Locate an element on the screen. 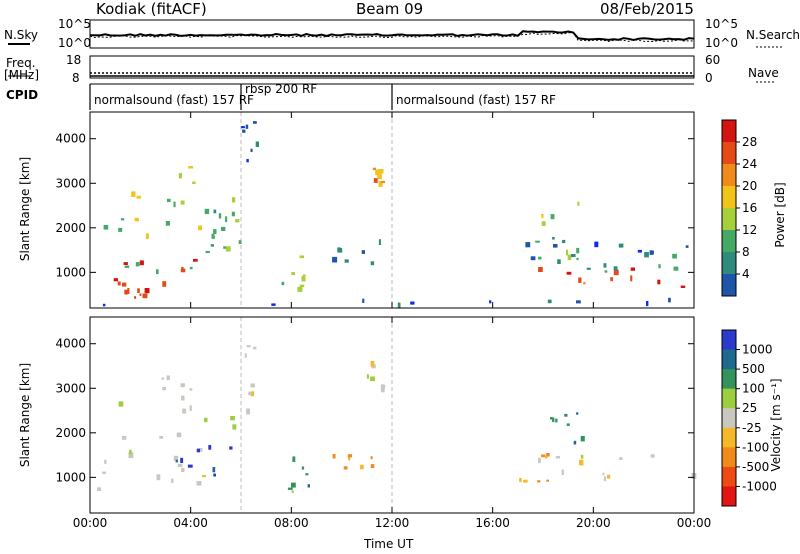 The width and height of the screenshot is (800, 554). freq-unit-label: [MHz] is located at coordinates (22, 75).